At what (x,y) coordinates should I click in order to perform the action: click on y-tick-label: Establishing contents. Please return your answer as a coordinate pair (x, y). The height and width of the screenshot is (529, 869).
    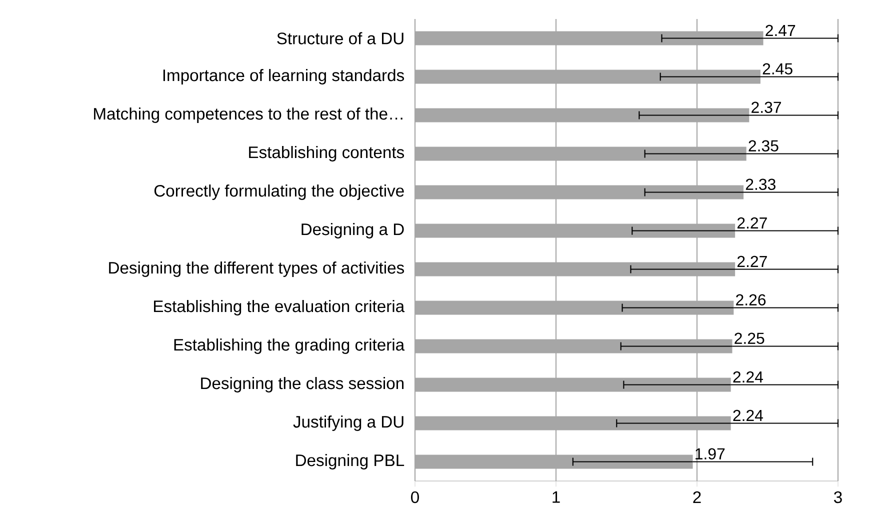
    Looking at the image, I should click on (326, 154).